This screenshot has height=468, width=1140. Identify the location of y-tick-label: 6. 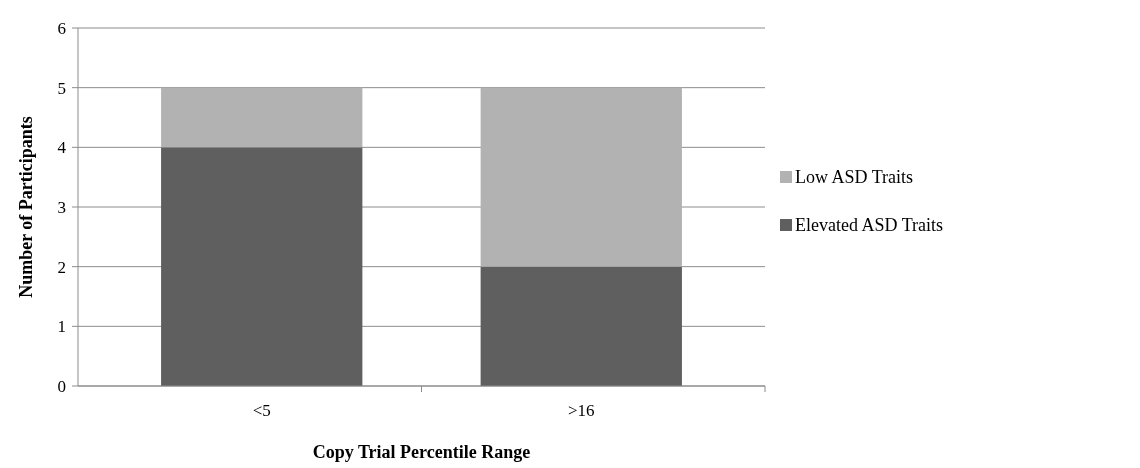
(61, 28).